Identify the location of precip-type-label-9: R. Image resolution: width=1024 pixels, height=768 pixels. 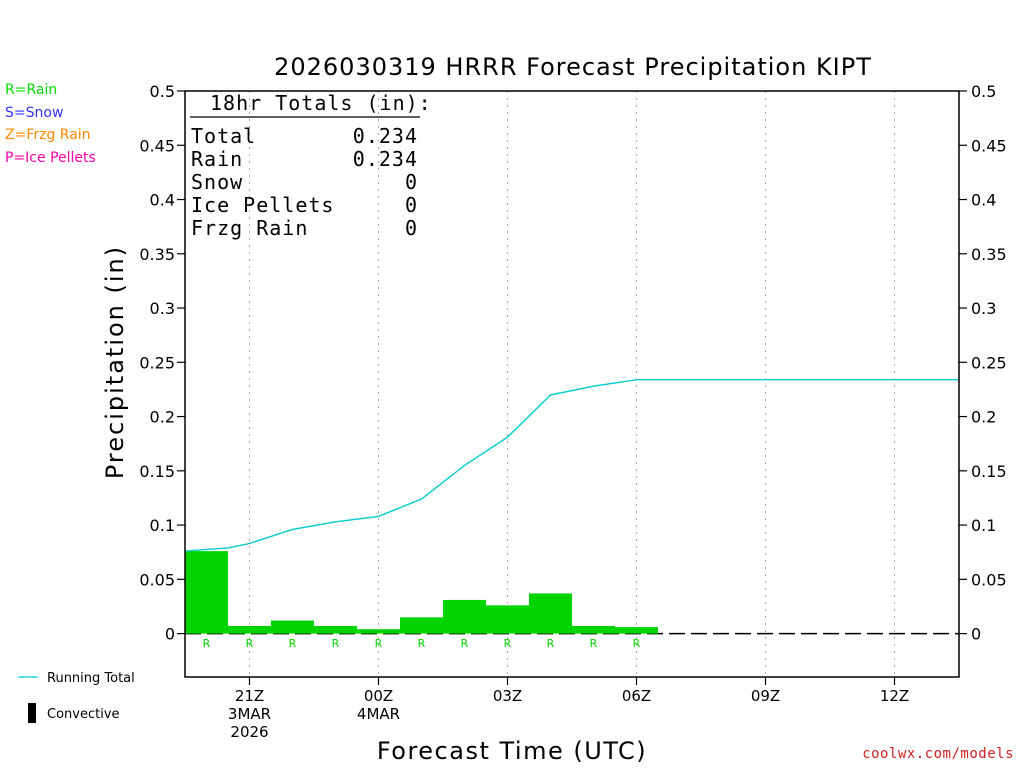
(594, 643).